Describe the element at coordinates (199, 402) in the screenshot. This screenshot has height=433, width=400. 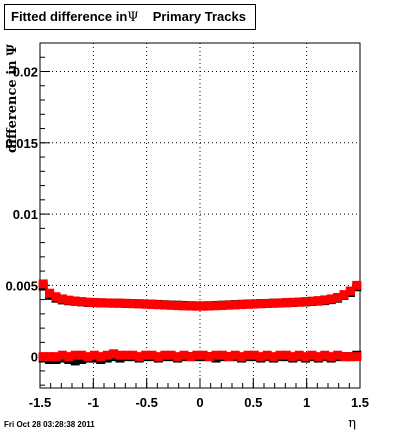
I see `x-tick-label: 0` at that location.